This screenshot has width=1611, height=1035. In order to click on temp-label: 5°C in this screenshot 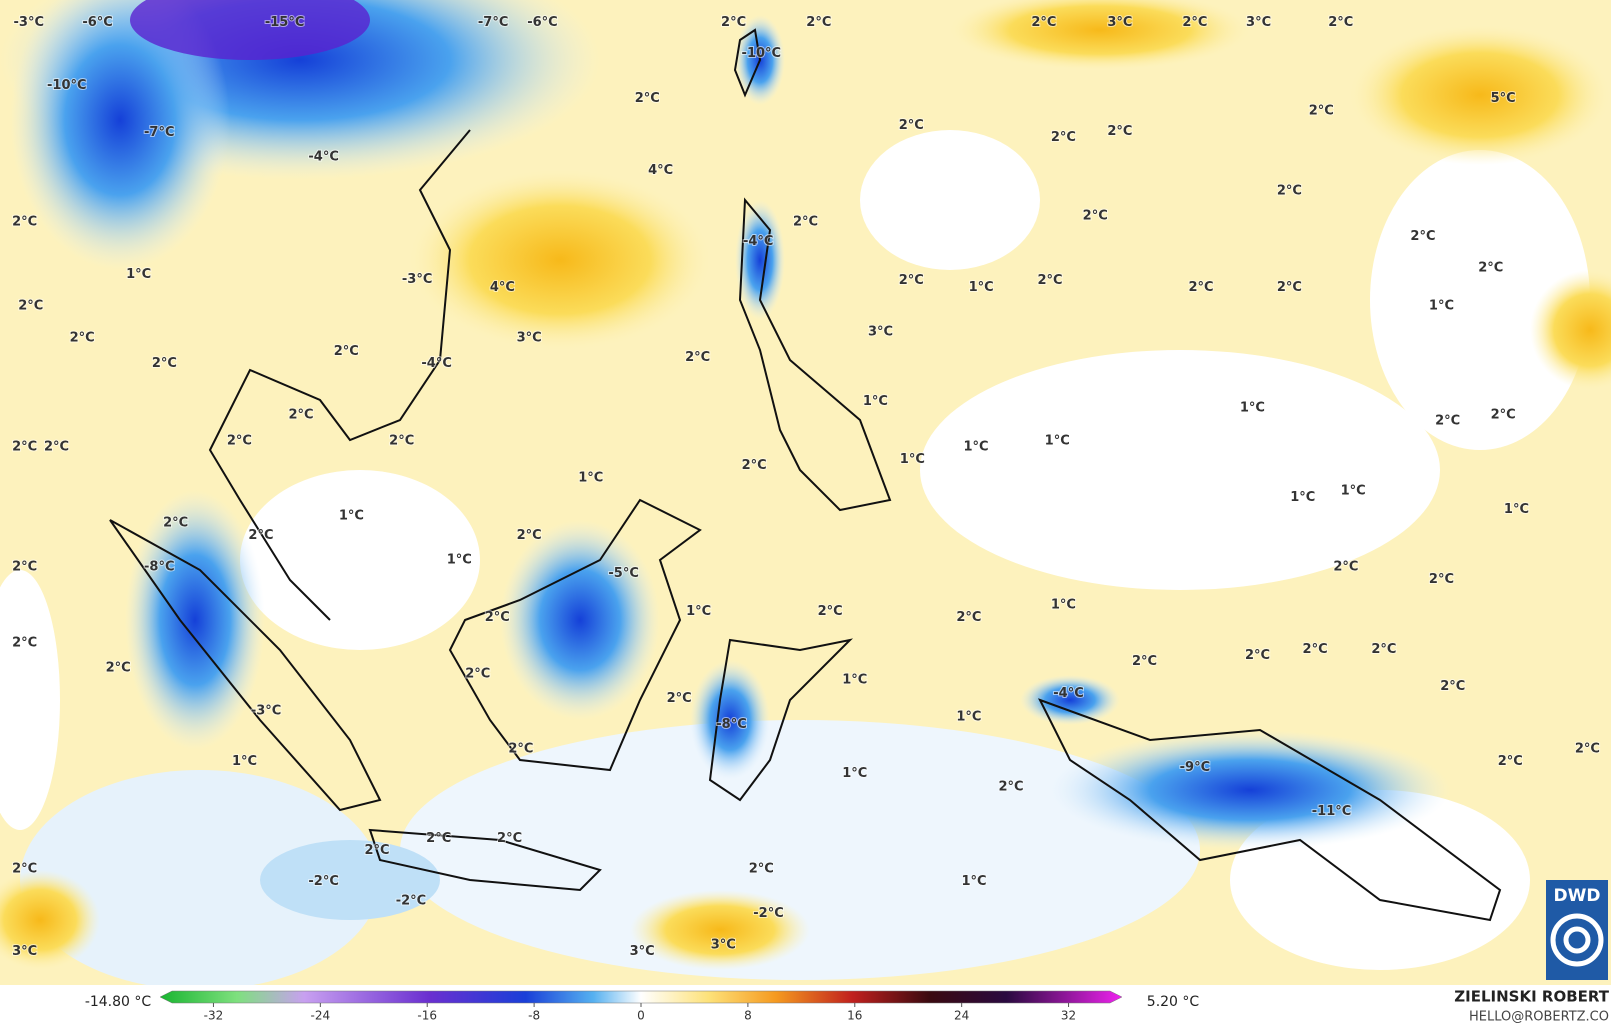, I will do `click(1503, 98)`.